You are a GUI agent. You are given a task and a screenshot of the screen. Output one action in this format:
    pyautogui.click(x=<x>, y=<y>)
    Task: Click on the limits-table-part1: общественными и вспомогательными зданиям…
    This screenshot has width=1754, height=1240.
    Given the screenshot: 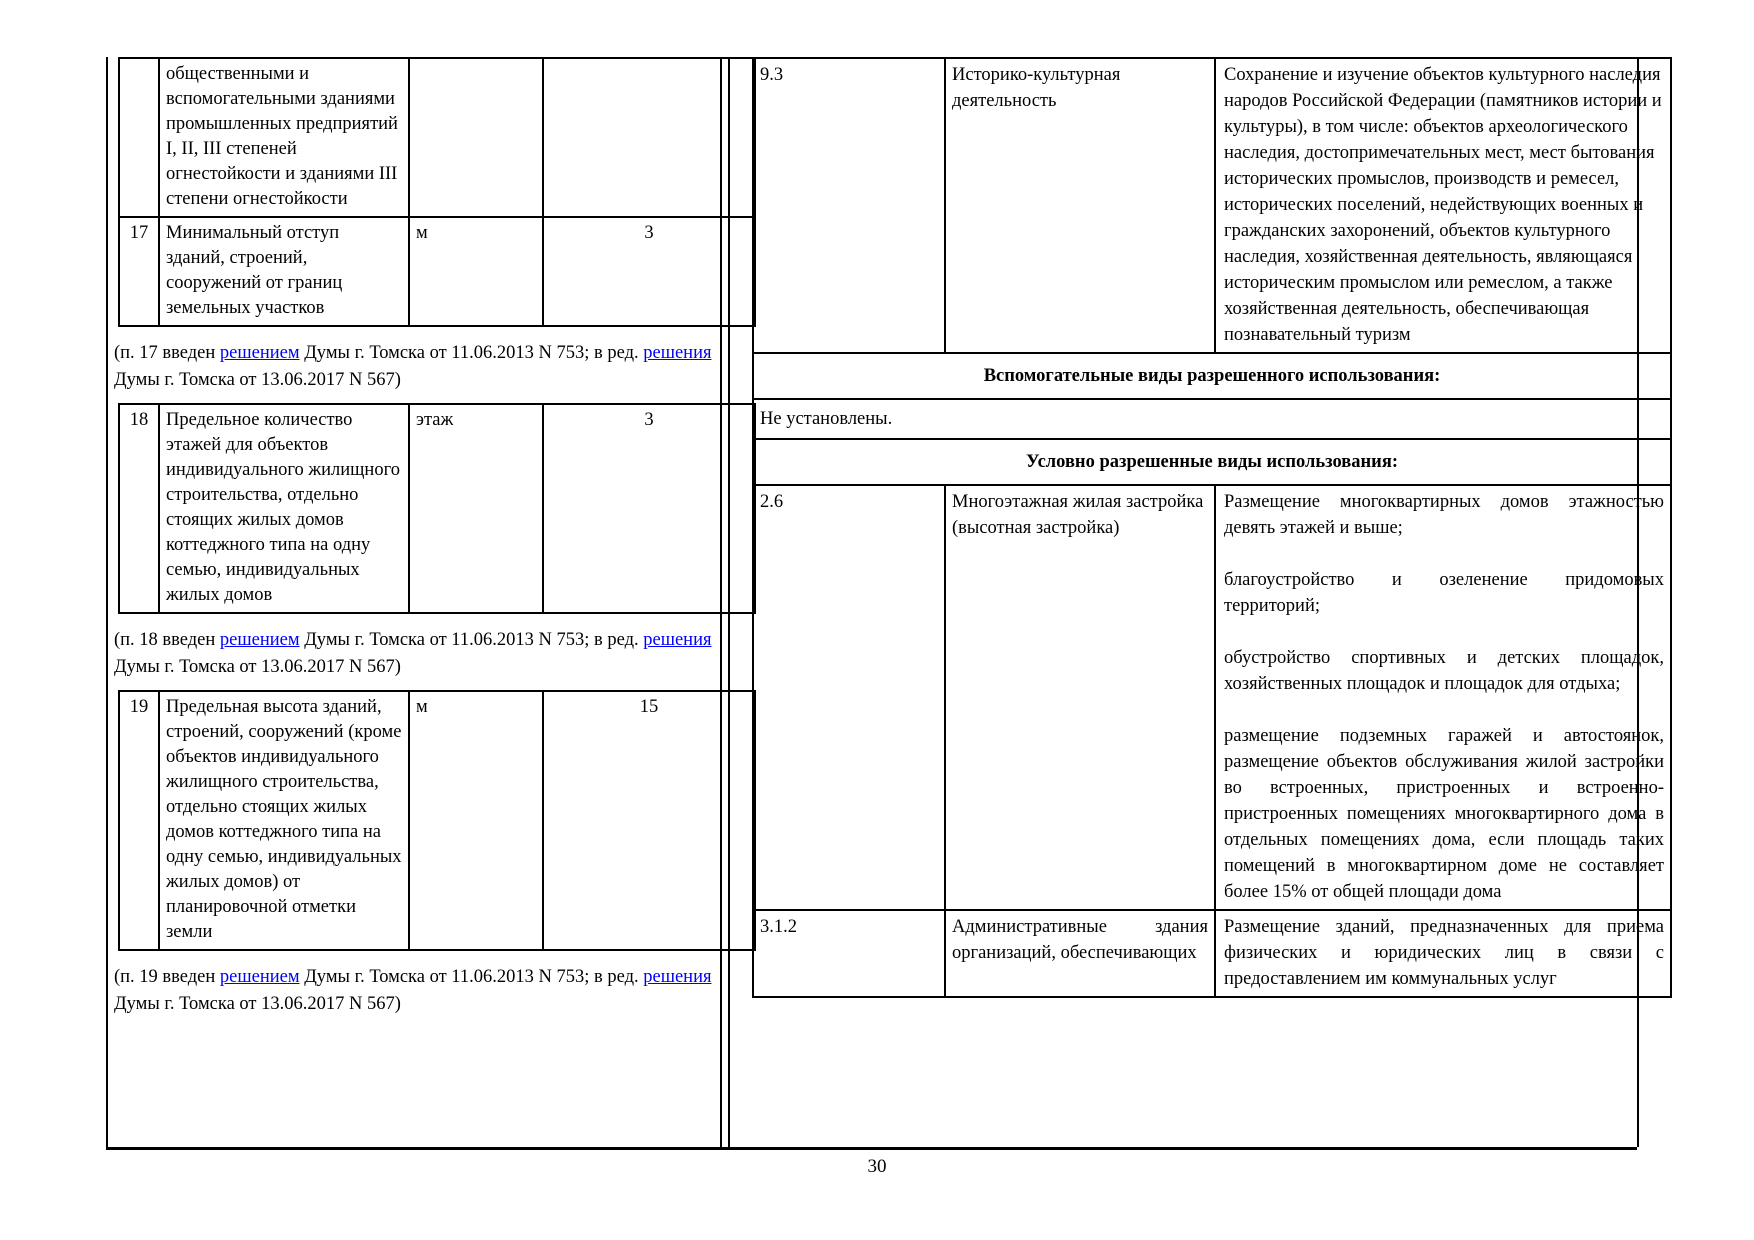 What is the action you would take?
    pyautogui.click(x=437, y=192)
    